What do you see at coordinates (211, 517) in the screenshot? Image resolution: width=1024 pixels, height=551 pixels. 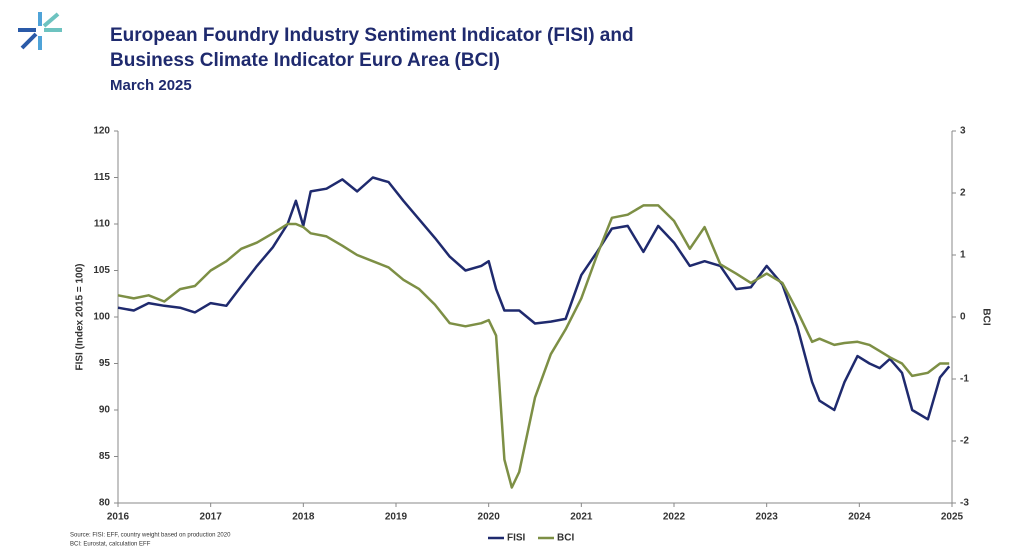 I see `x-tick-label: 2017` at bounding box center [211, 517].